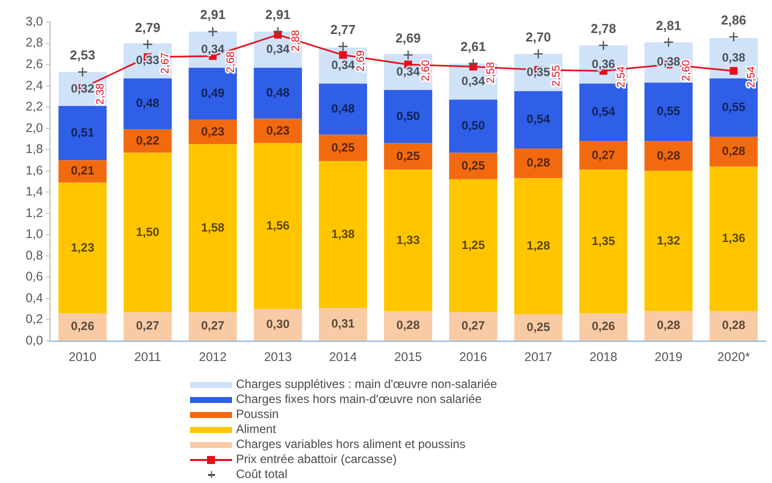 The image size is (772, 483). What do you see at coordinates (230, 62) in the screenshot?
I see `data-label: 2,68` at bounding box center [230, 62].